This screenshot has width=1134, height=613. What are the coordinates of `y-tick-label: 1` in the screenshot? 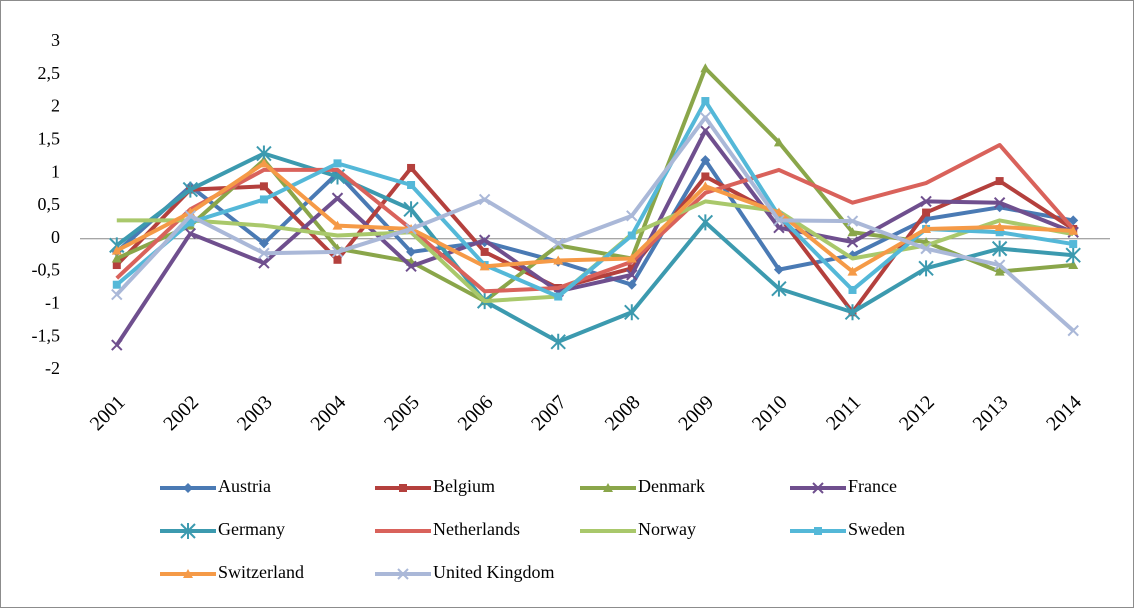 It's located at (55, 171).